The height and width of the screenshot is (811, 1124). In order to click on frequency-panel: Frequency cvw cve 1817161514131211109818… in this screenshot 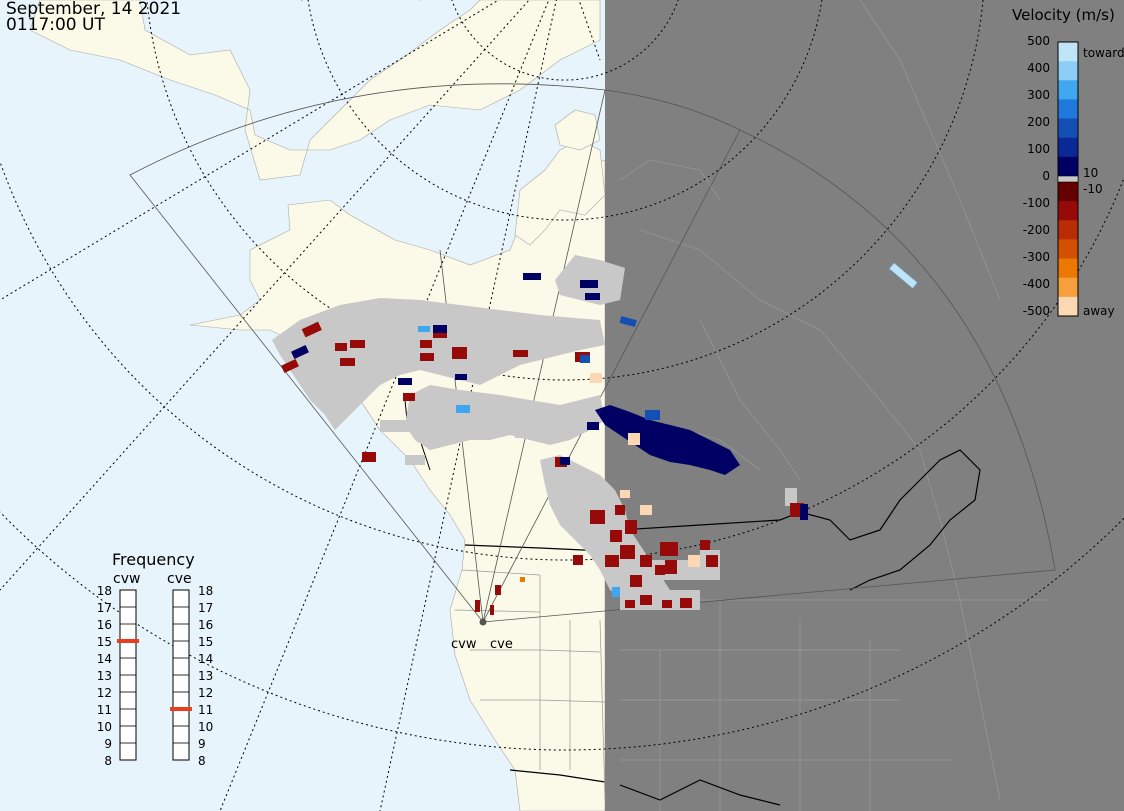, I will do `click(155, 659)`.